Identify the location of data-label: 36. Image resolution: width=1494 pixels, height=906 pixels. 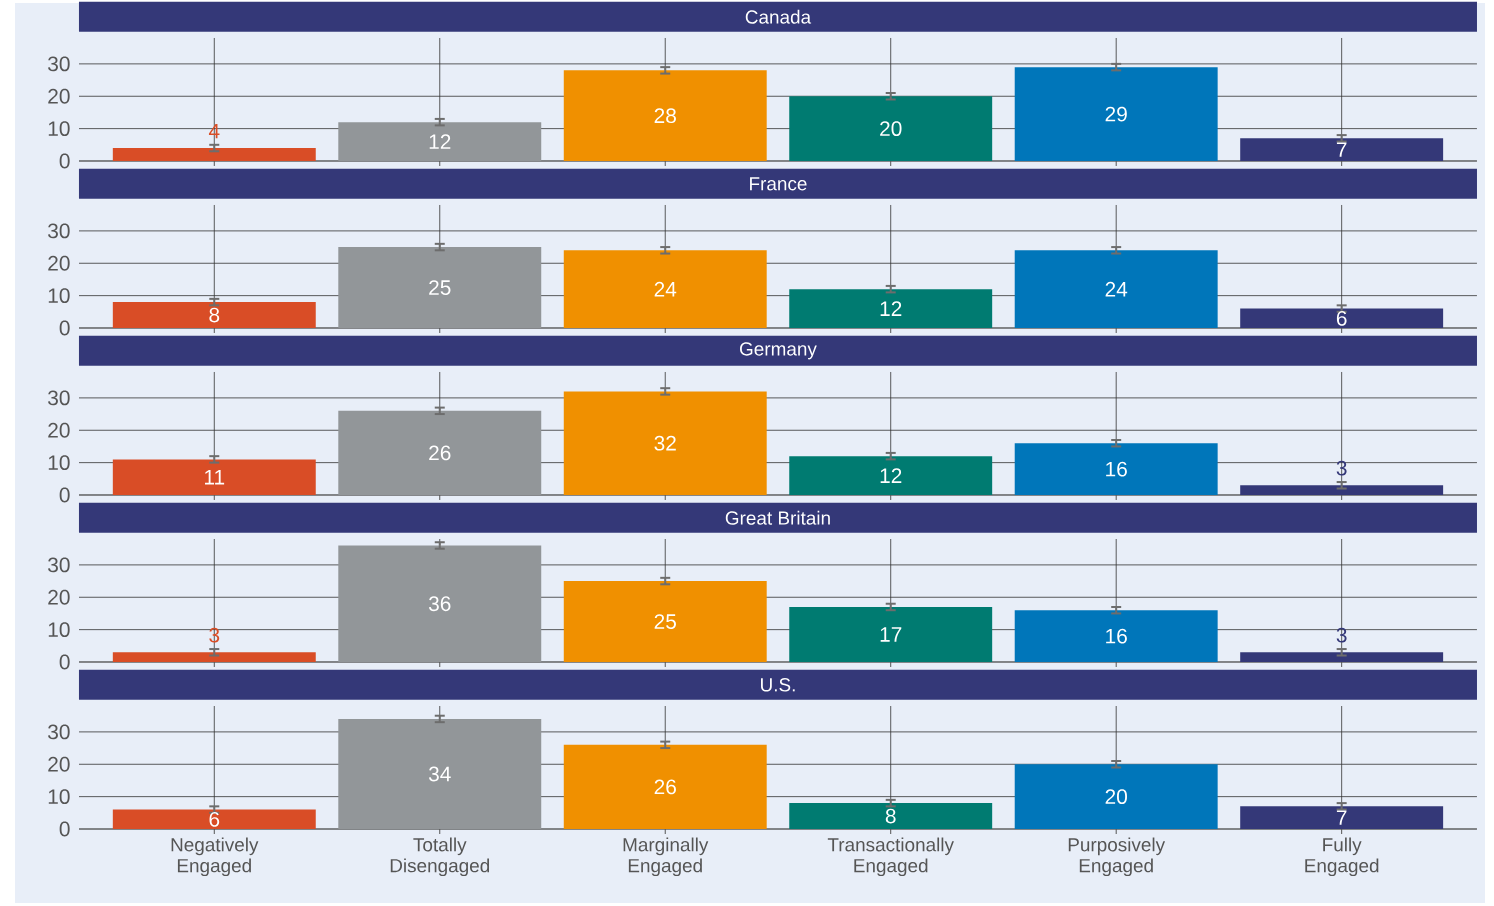
(439, 604).